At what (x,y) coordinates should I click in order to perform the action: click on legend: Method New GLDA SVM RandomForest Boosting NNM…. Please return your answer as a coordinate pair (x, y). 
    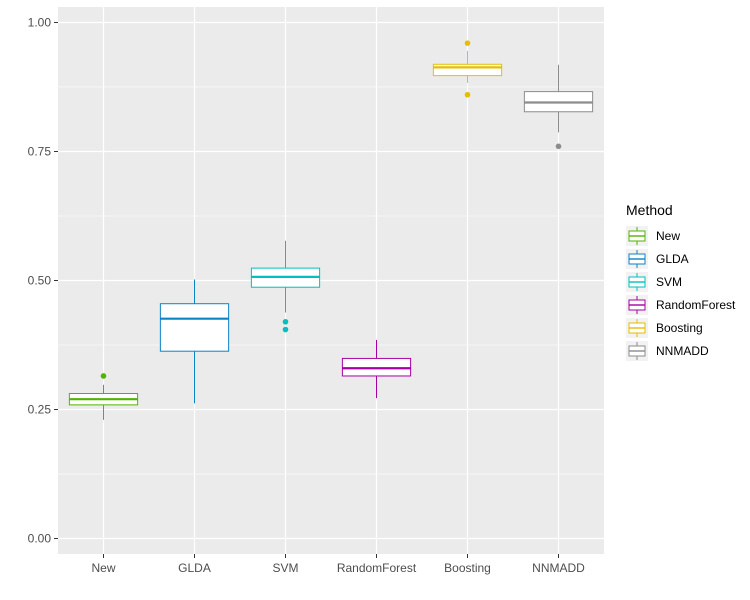
    Looking at the image, I should click on (681, 281).